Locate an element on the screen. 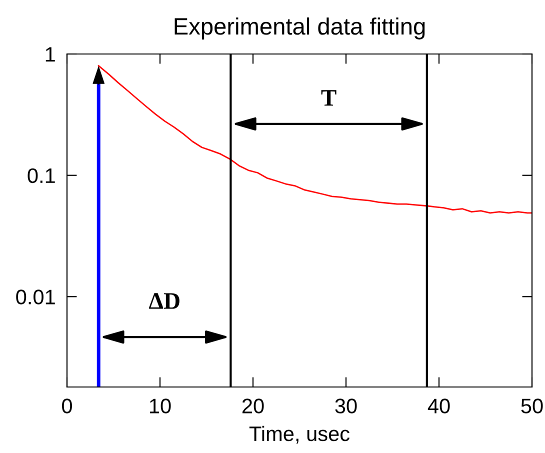 The height and width of the screenshot is (453, 545). annotation: T is located at coordinates (328, 98).